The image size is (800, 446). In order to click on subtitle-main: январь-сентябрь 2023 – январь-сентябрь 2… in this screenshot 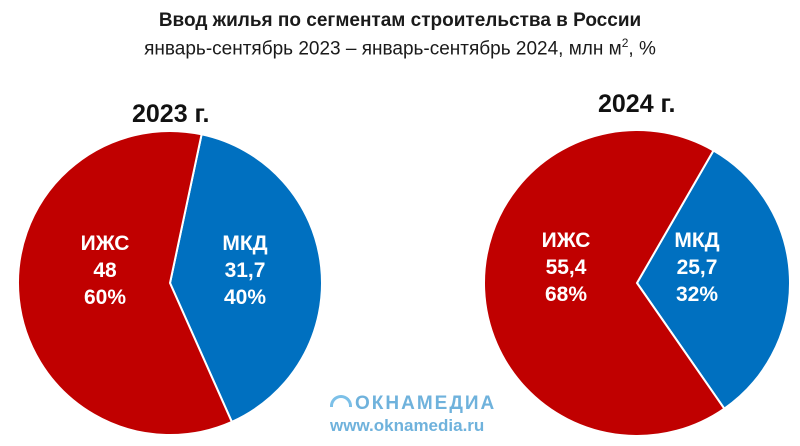, I will do `click(383, 49)`.